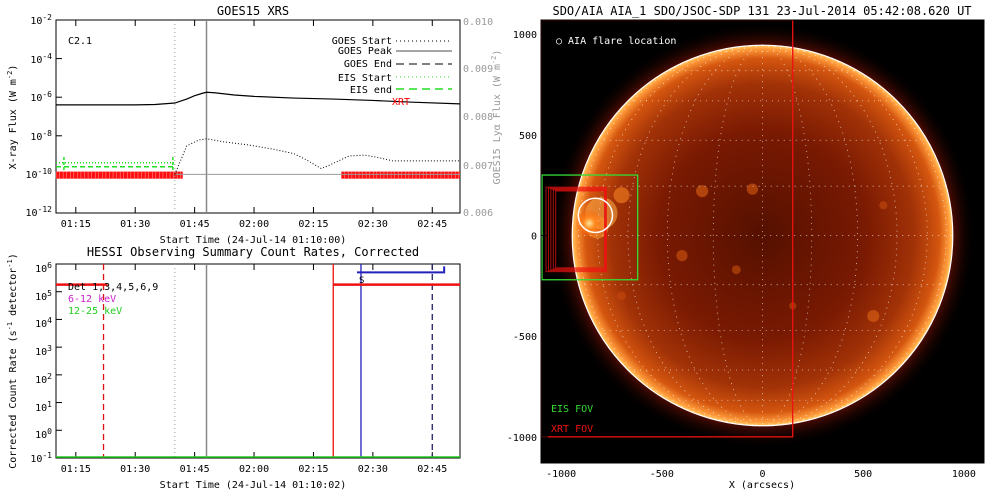 This screenshot has width=1000, height=500. What do you see at coordinates (95, 311) in the screenshot?
I see `legend-12-25-kev: 12-25 keV` at bounding box center [95, 311].